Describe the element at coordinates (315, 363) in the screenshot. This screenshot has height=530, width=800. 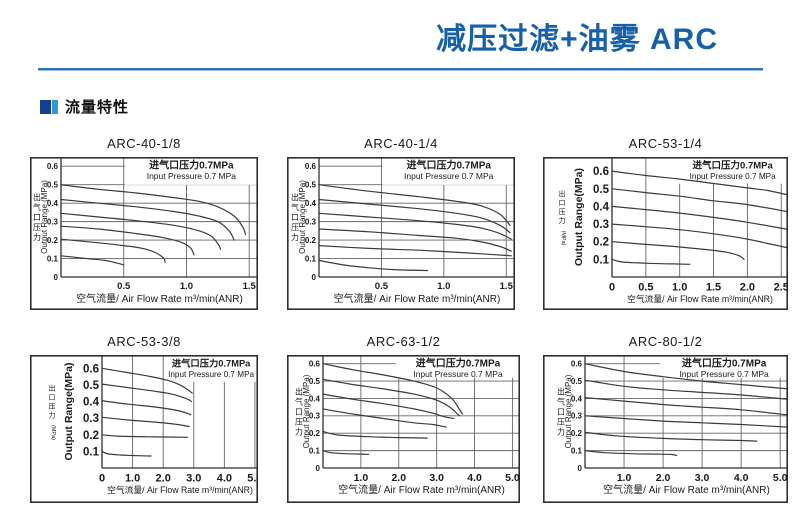
I see `chart-text: 0.6` at that location.